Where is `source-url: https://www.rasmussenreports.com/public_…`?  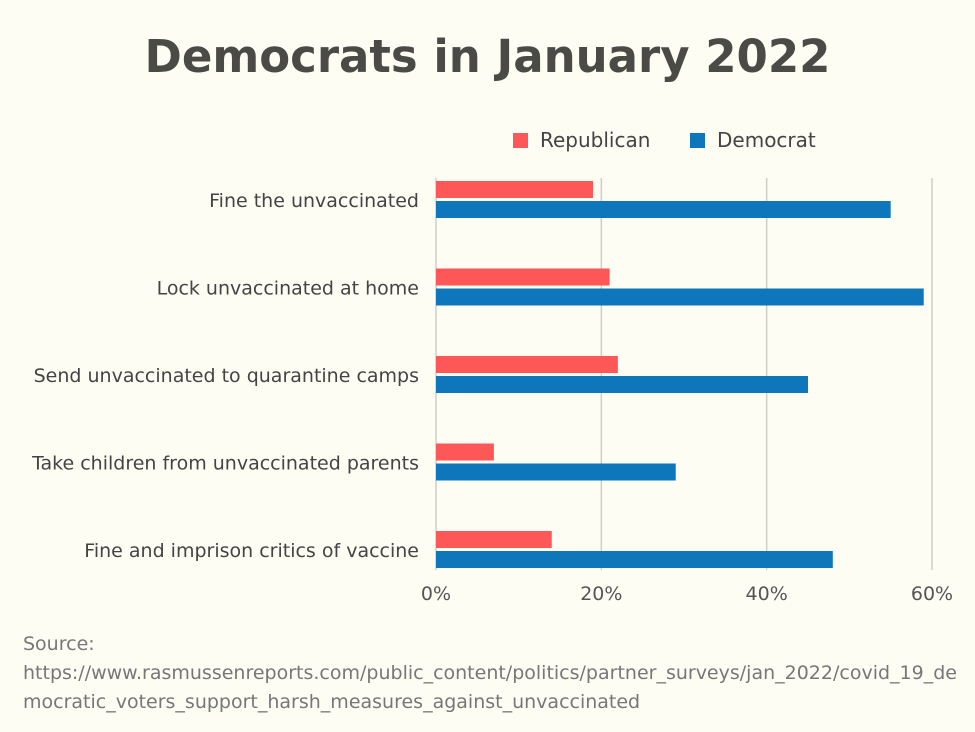
source-url: https://www.rasmussenreports.com/public_… is located at coordinates (490, 687).